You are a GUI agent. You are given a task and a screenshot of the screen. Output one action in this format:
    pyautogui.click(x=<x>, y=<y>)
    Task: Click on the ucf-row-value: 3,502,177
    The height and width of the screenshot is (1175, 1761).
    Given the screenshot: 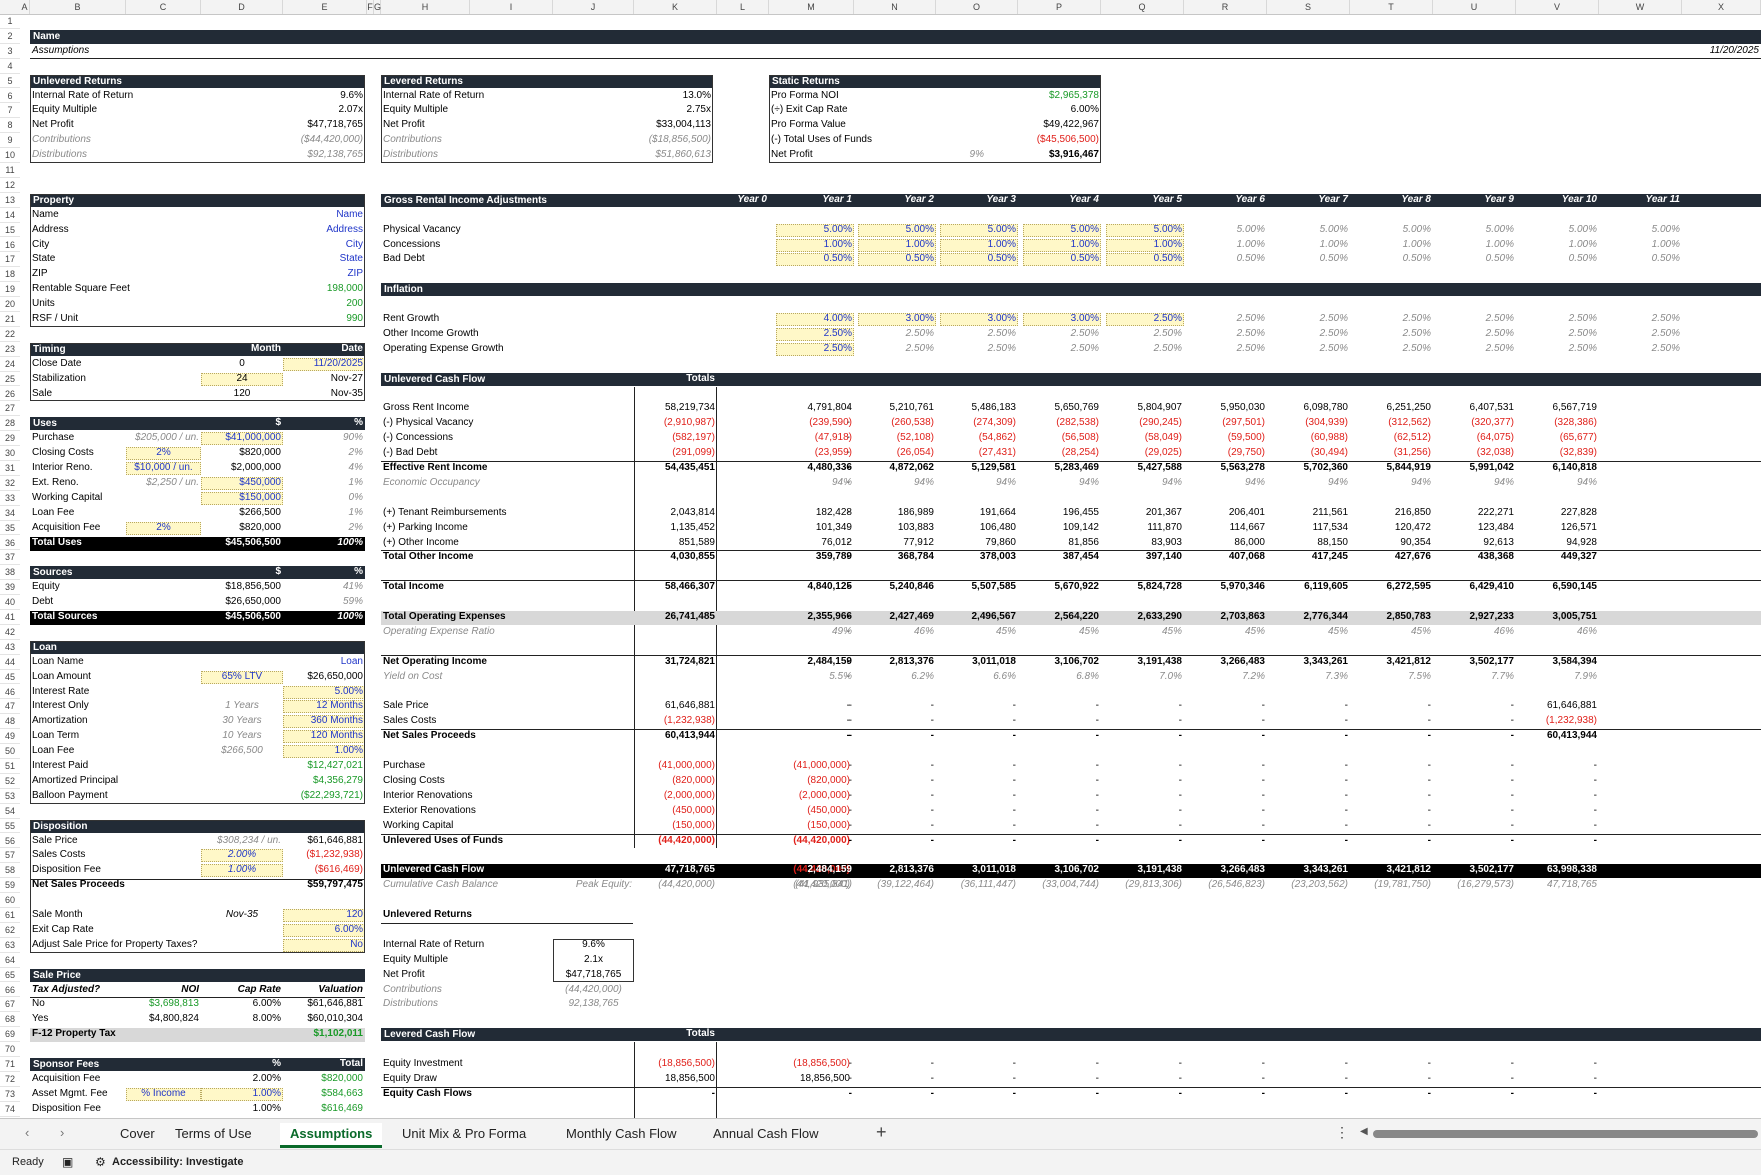 What is the action you would take?
    pyautogui.click(x=1492, y=870)
    